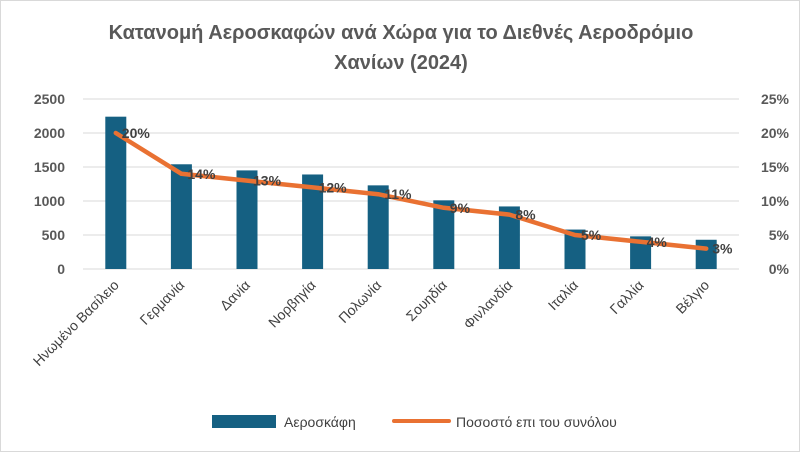  Describe the element at coordinates (235, 295) in the screenshot. I see `category-label: Δανία` at that location.